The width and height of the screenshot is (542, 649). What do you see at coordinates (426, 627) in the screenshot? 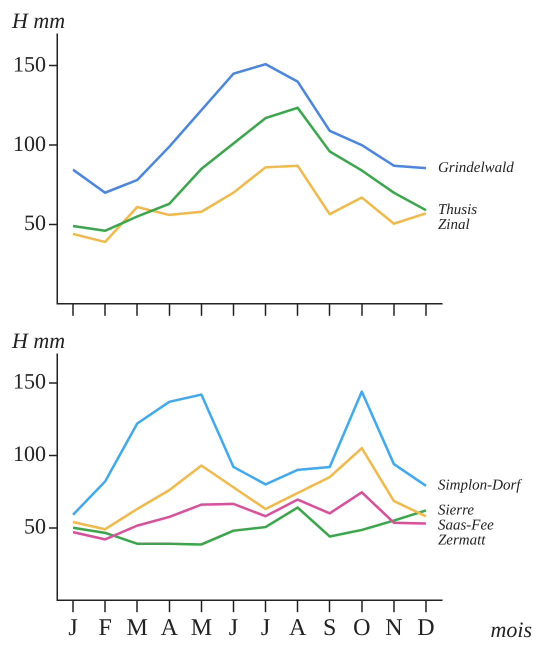
I see `x-tick-label: D` at bounding box center [426, 627].